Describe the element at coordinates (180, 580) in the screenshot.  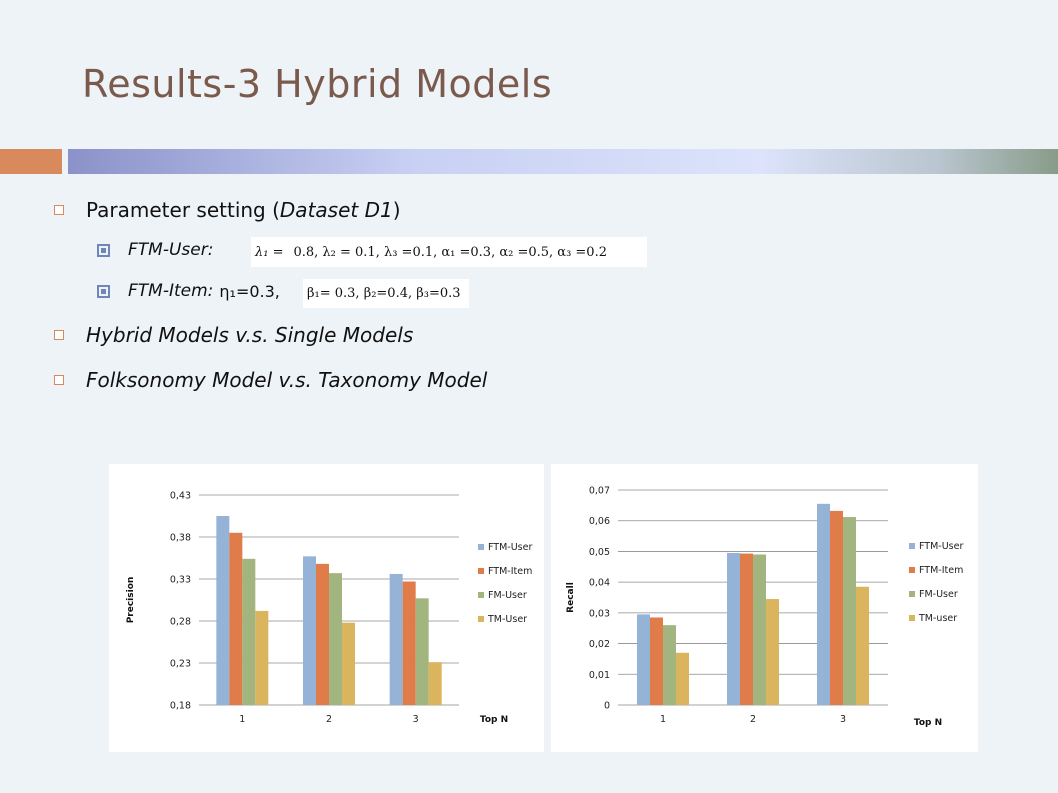
I see `y-tick-label: 0,33` at that location.